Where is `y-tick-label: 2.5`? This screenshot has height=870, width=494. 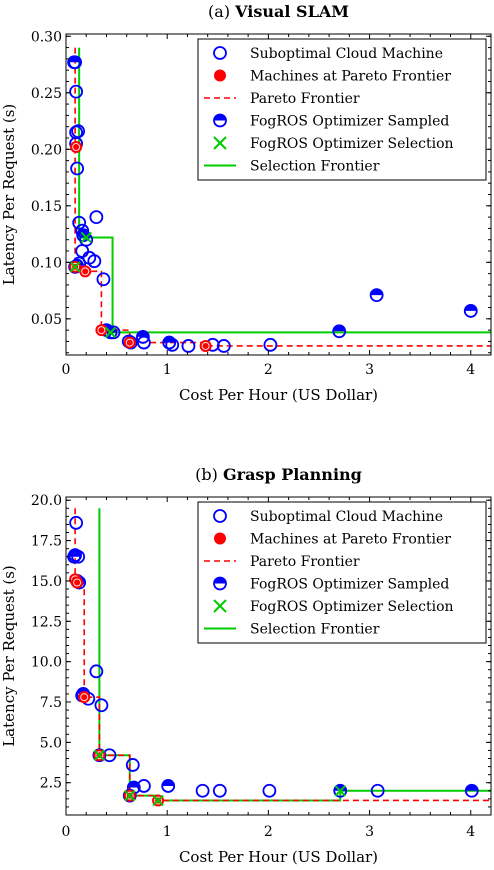
y-tick-label: 2.5 is located at coordinates (51, 784).